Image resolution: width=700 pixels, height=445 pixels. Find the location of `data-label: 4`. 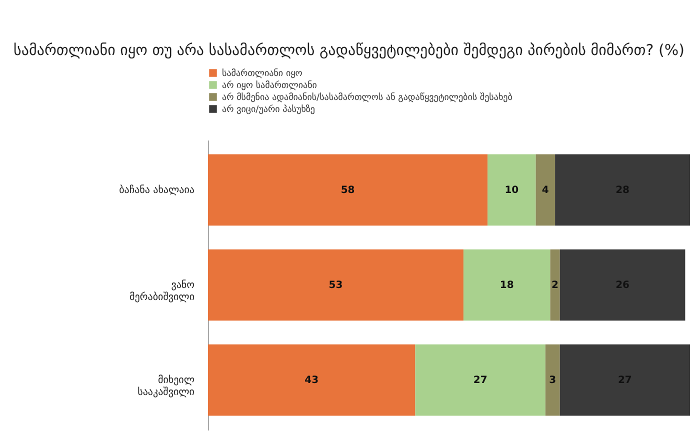

data-label: 4 is located at coordinates (545, 190).